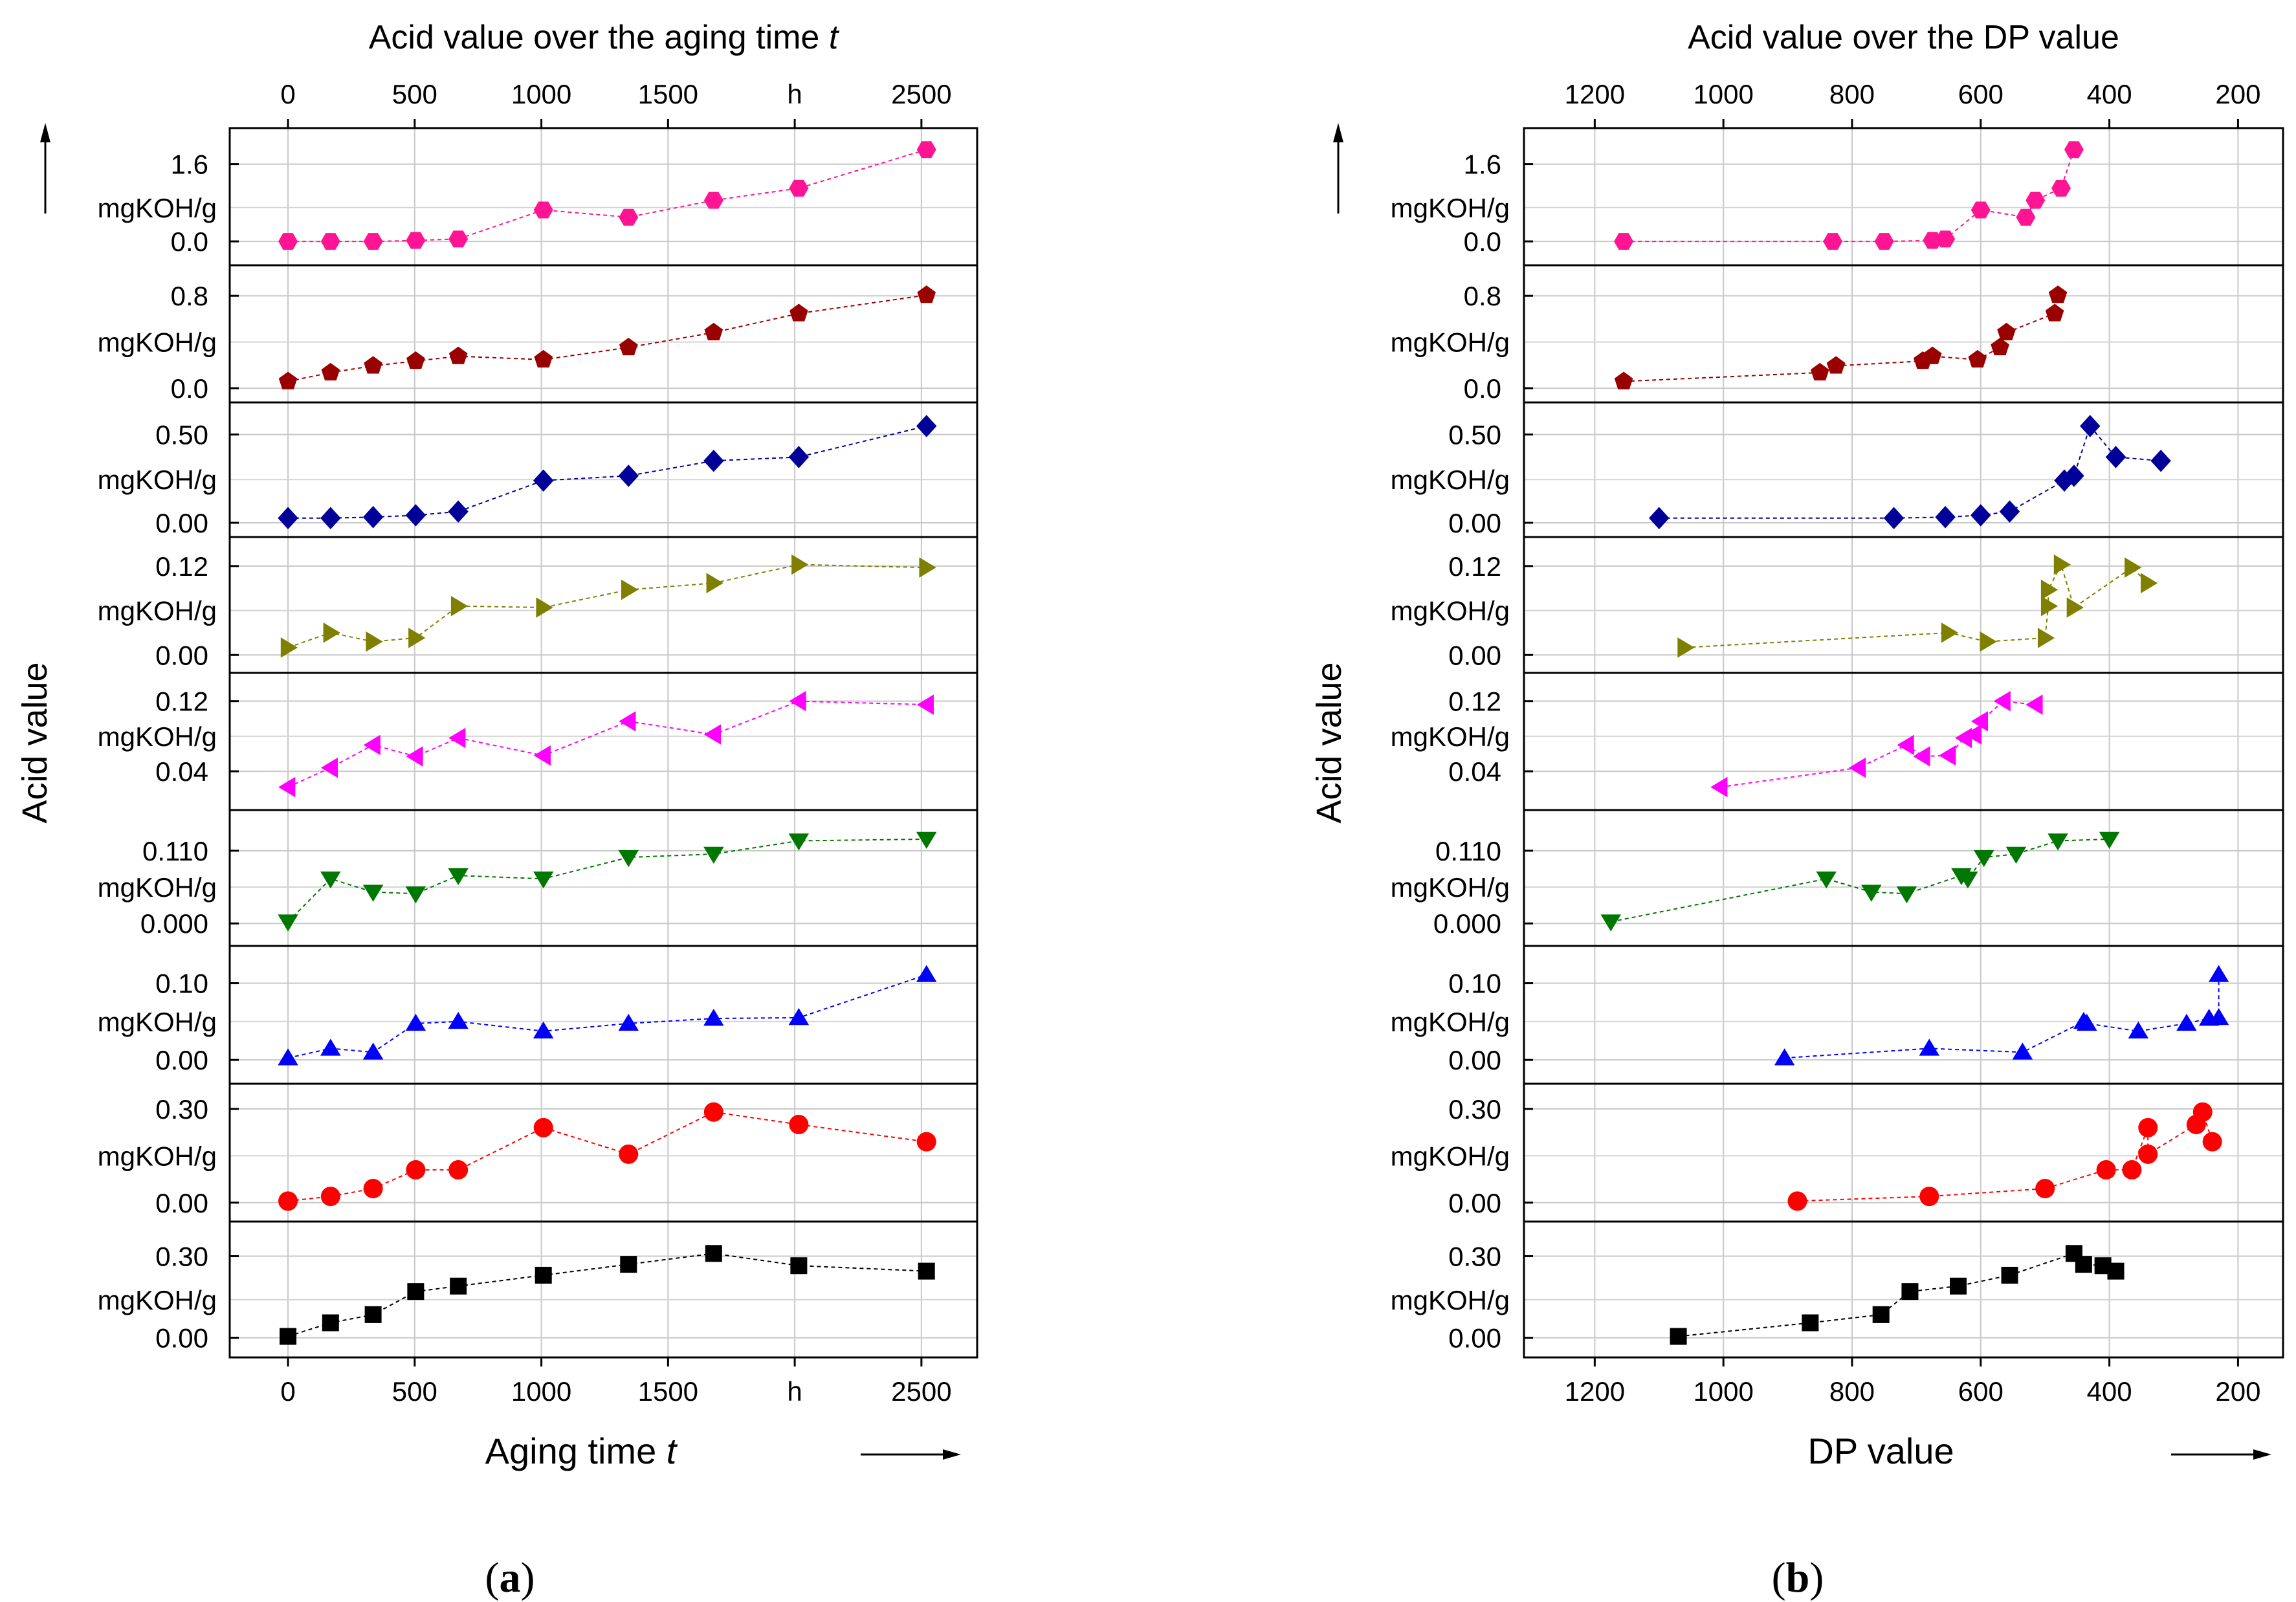 This screenshot has width=2296, height=1602. I want to click on unit-label-a-1: mgKOH/g, so click(158, 343).